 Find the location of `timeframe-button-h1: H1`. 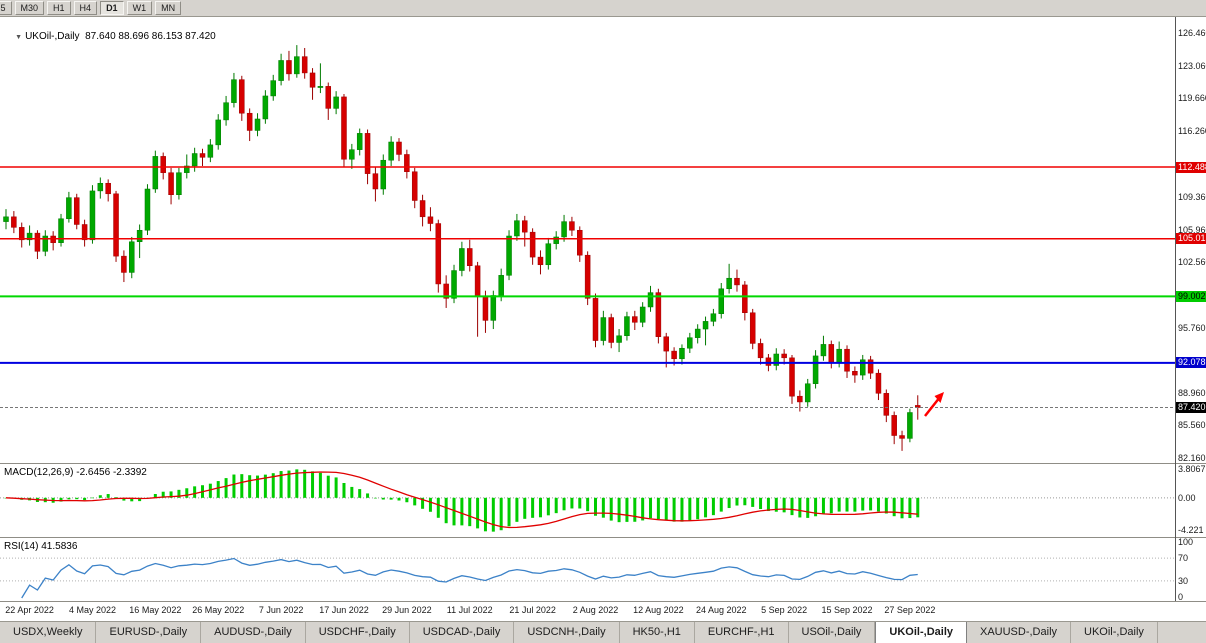

timeframe-button-h1: H1 is located at coordinates (59, 8).